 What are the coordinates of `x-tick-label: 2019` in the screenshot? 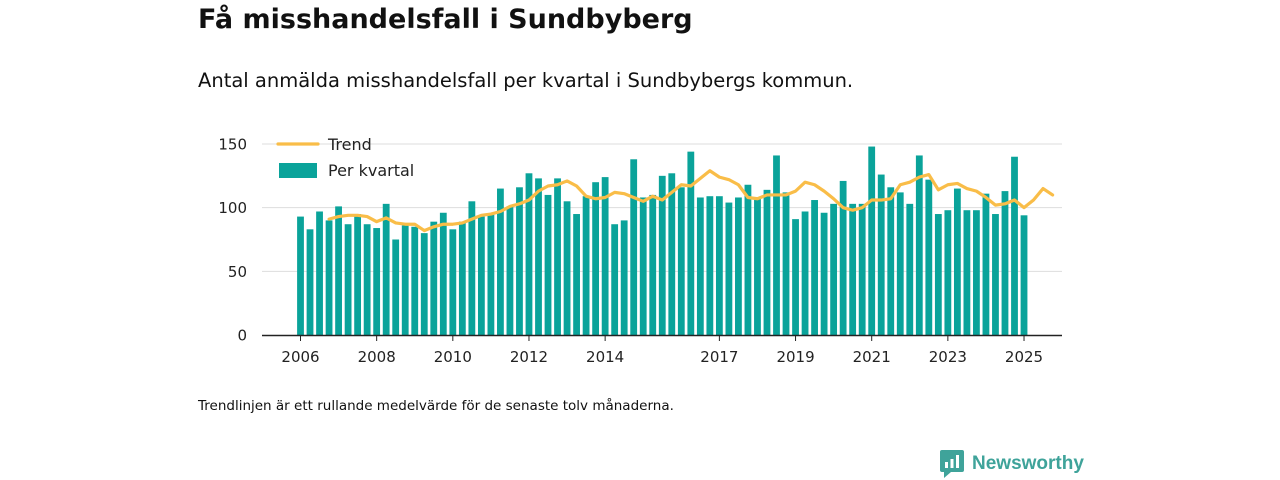 It's located at (795, 357).